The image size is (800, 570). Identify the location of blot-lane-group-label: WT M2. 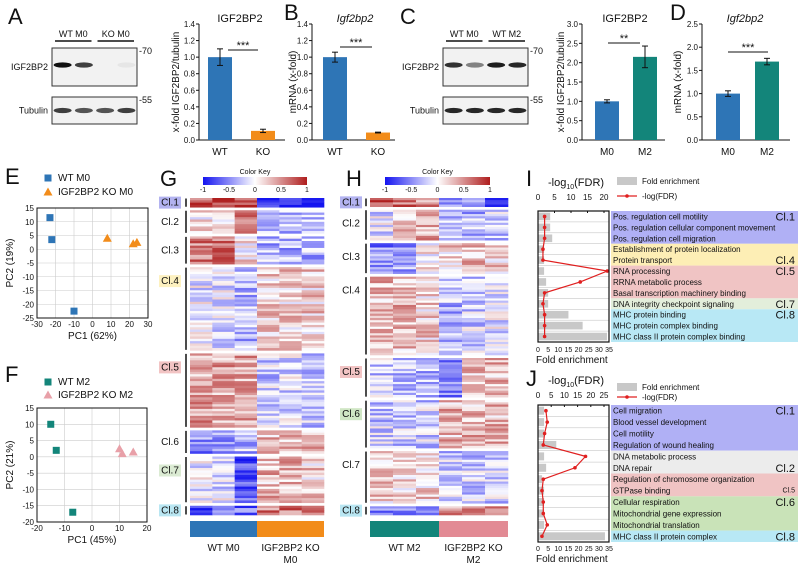
(506, 34).